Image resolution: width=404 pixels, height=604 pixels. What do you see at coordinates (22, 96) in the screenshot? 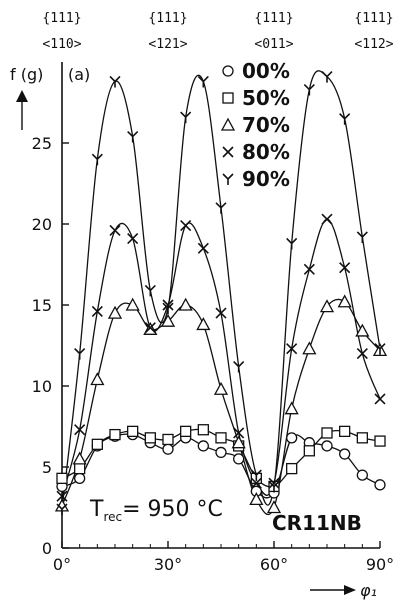
I see `y-axis-arrowhead` at bounding box center [22, 96].